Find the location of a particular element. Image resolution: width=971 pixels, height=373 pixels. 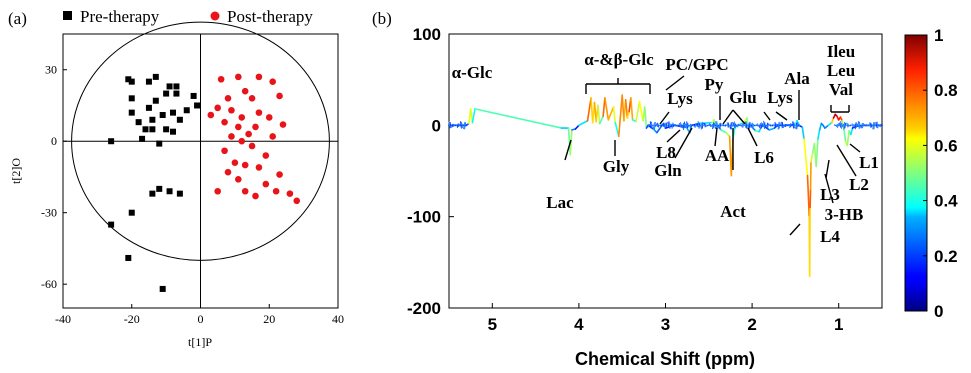

y-tick-label-b: -200 is located at coordinates (424, 308).